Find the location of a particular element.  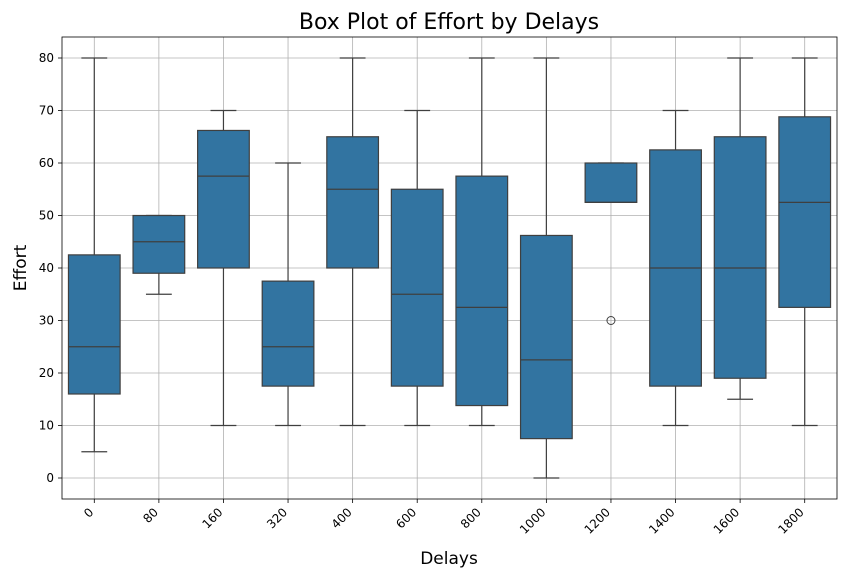

x-axis-label: Delays is located at coordinates (449, 559).